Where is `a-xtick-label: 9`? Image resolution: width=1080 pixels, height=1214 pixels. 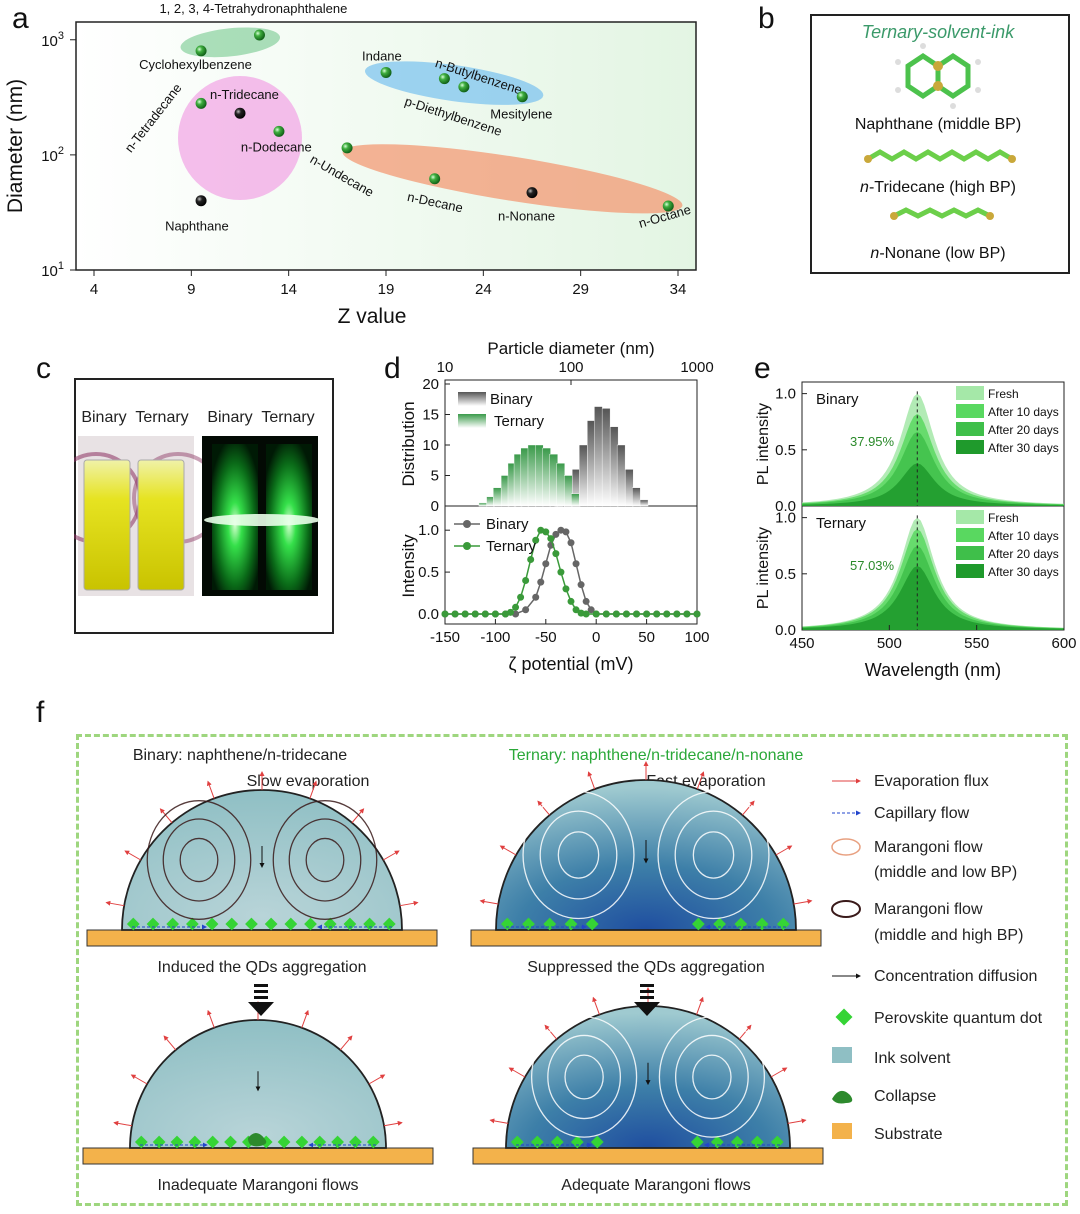
a-xtick-label: 9 is located at coordinates (191, 289).